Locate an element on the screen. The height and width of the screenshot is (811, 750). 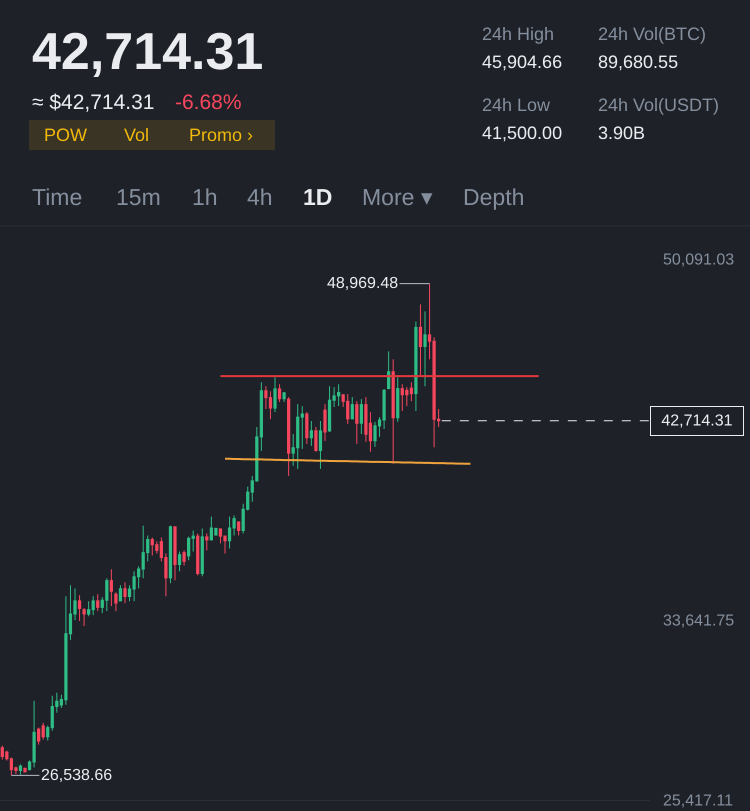
text: ≈ $42,714.31 is located at coordinates (93, 102).